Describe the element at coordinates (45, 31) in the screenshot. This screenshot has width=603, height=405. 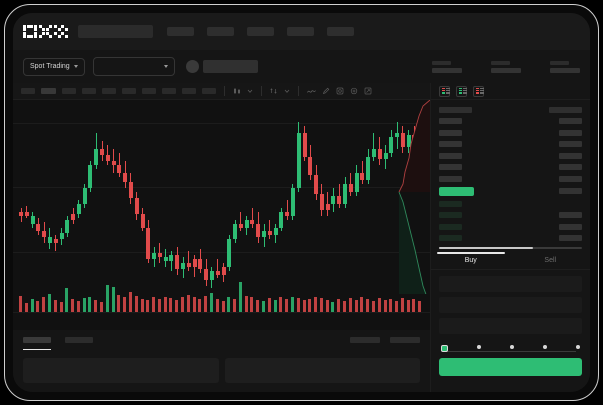
I see `okx-logo` at that location.